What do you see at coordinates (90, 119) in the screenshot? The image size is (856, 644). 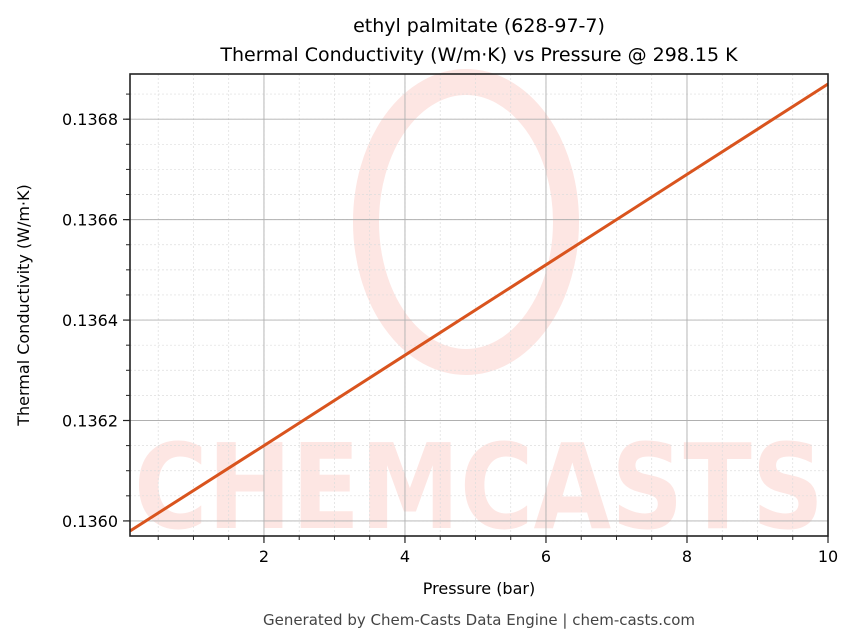 I see `y-tick-label: 0.1368` at bounding box center [90, 119].